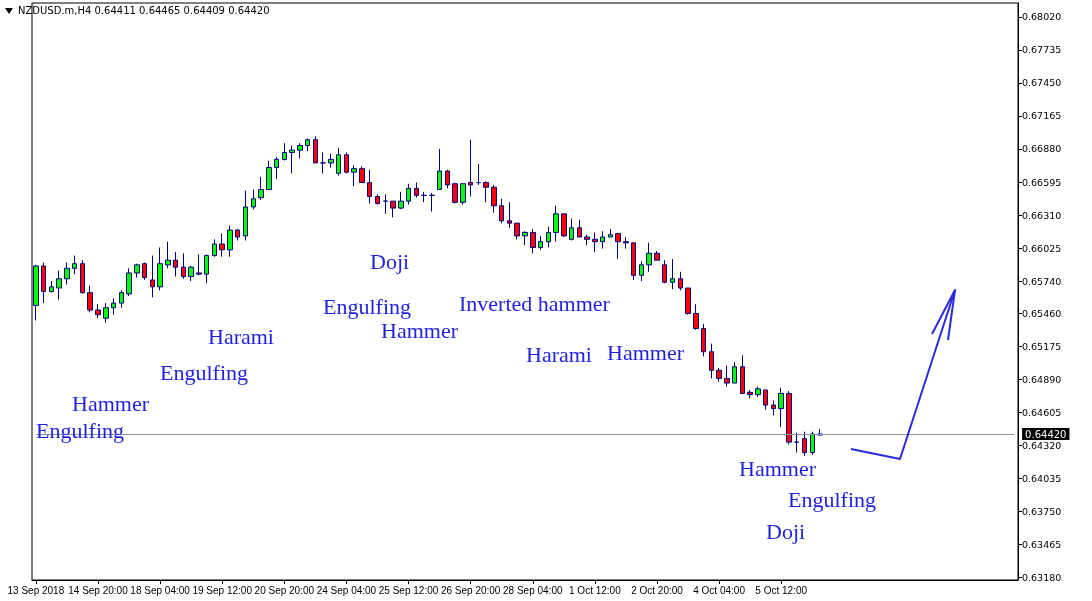 Image resolution: width=1092 pixels, height=601 pixels. What do you see at coordinates (1042, 83) in the screenshot?
I see `y-tick-label: 0.67450` at bounding box center [1042, 83].